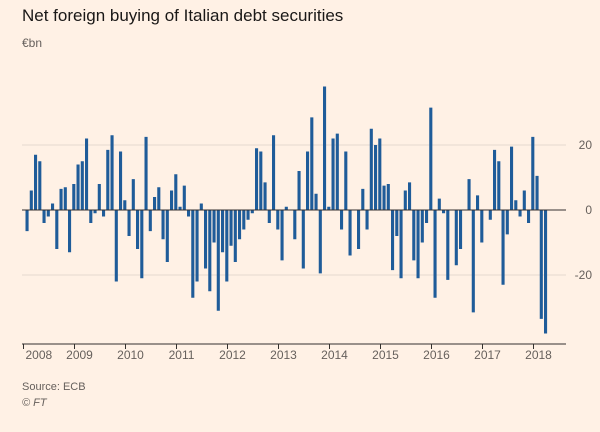 This screenshot has width=600, height=432. What do you see at coordinates (586, 145) in the screenshot?
I see `y-tick-label: 20` at bounding box center [586, 145].